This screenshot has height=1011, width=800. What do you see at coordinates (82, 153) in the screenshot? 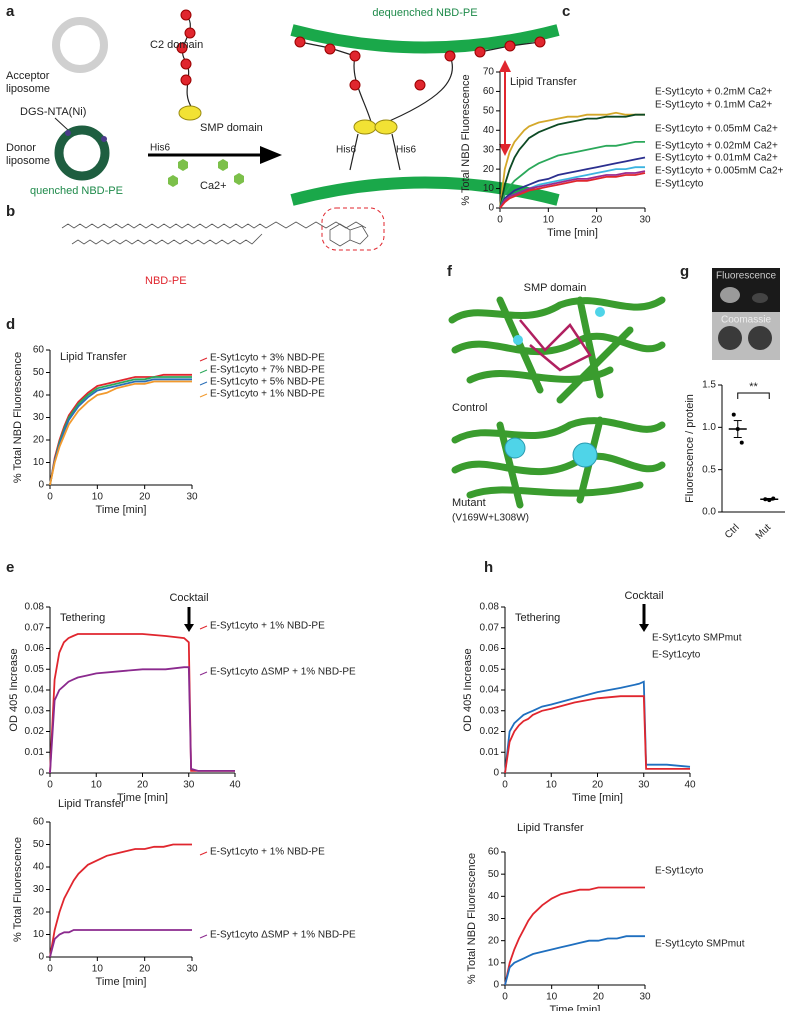
I see `donor-liposome` at bounding box center [82, 153].